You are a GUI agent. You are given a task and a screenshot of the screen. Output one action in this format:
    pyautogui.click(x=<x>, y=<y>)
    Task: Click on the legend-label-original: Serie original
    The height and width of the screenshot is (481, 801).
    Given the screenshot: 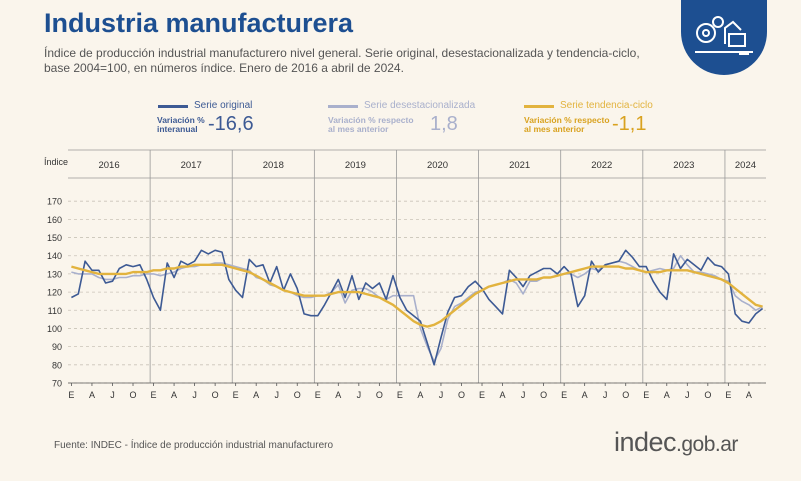 What is the action you would take?
    pyautogui.click(x=223, y=105)
    